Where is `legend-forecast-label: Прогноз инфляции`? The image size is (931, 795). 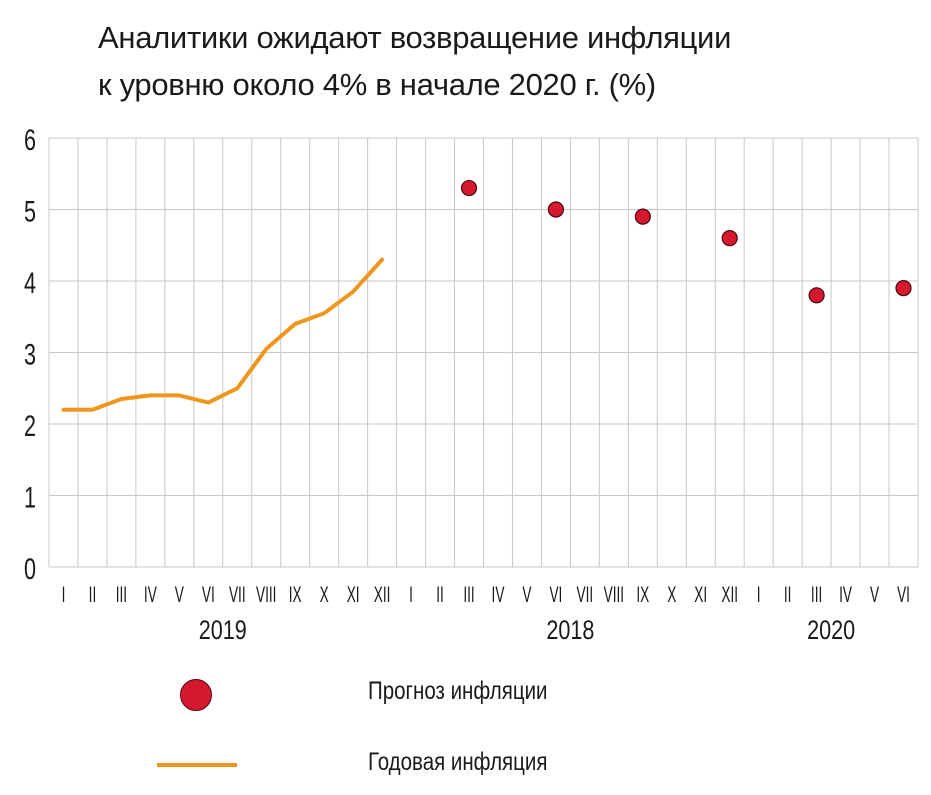
legend-forecast-label: Прогноз инфляции is located at coordinates (458, 691).